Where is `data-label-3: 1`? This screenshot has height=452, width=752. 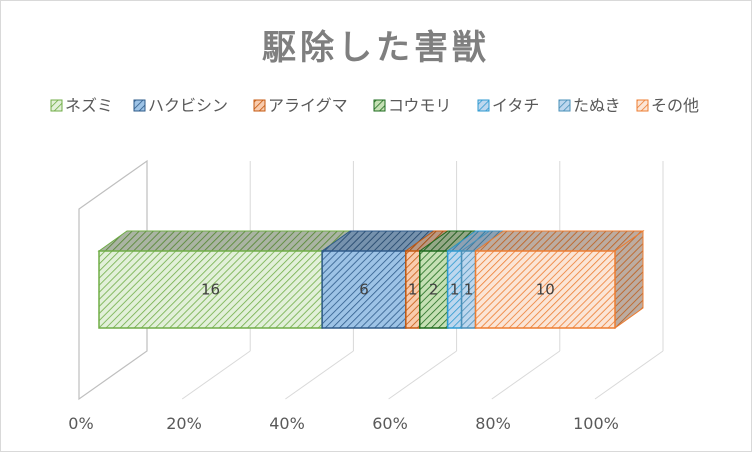 data-label-3: 1 is located at coordinates (413, 290).